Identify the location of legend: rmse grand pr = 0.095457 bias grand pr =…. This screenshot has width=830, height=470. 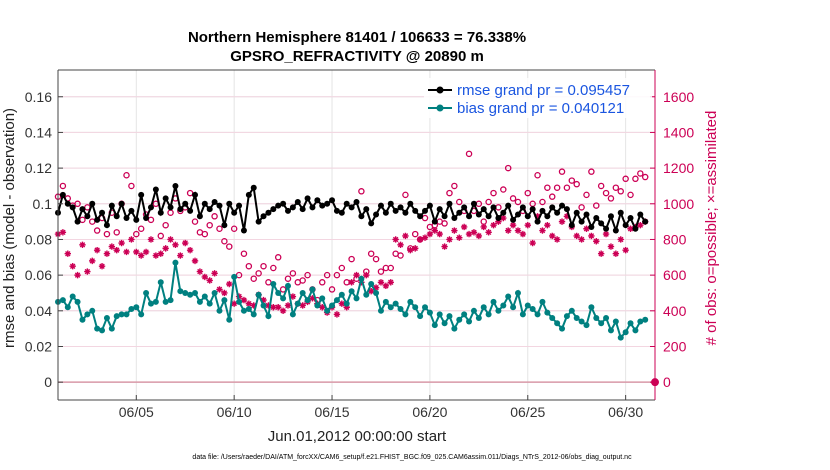
(538, 98).